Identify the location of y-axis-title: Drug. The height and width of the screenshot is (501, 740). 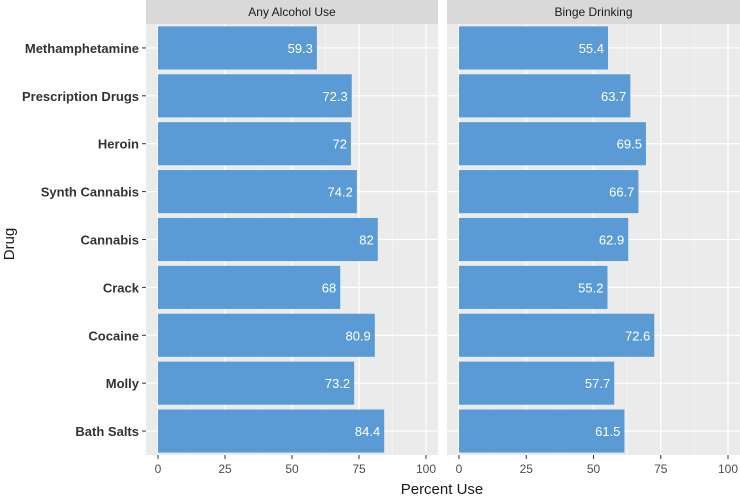
(9, 244).